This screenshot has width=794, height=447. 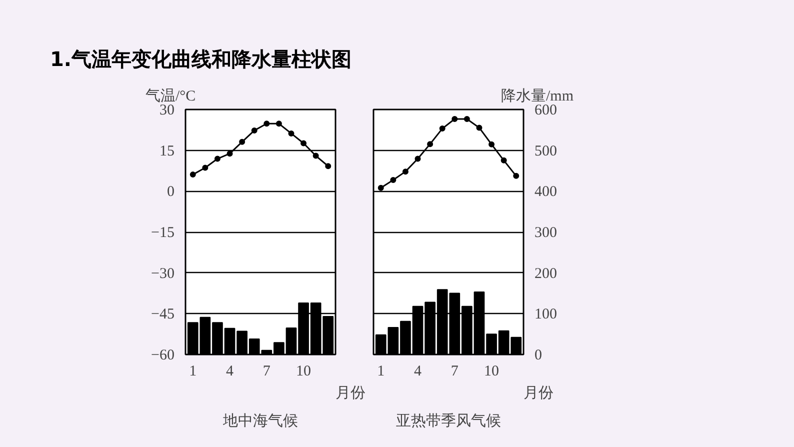 I want to click on y-tick-label: −45, so click(x=163, y=314).